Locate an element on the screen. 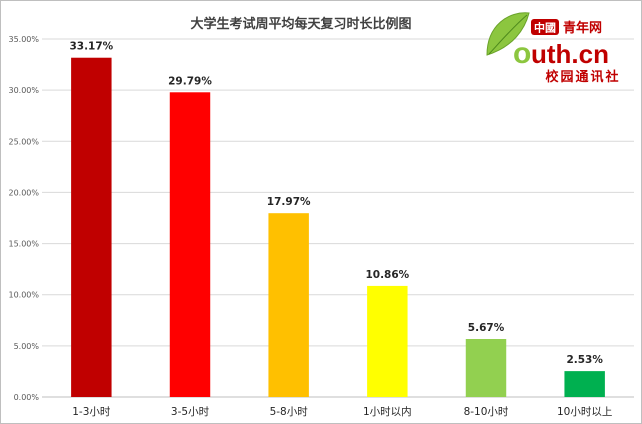 Image resolution: width=642 pixels, height=424 pixels. logo-badge-text: 中國 is located at coordinates (545, 28).